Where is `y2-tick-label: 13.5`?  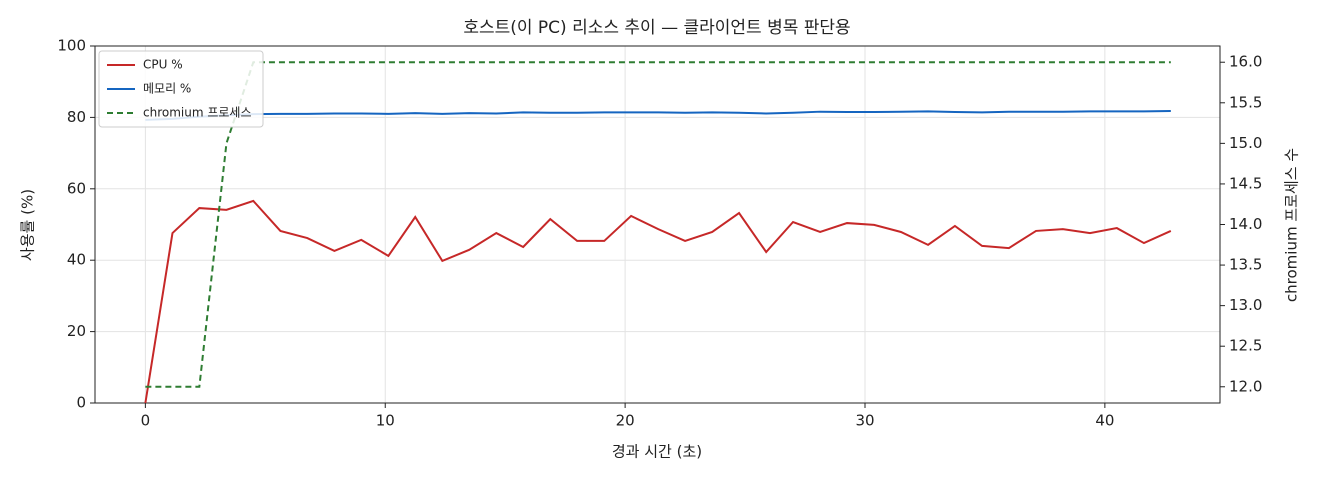 y2-tick-label: 13.5 is located at coordinates (1245, 265).